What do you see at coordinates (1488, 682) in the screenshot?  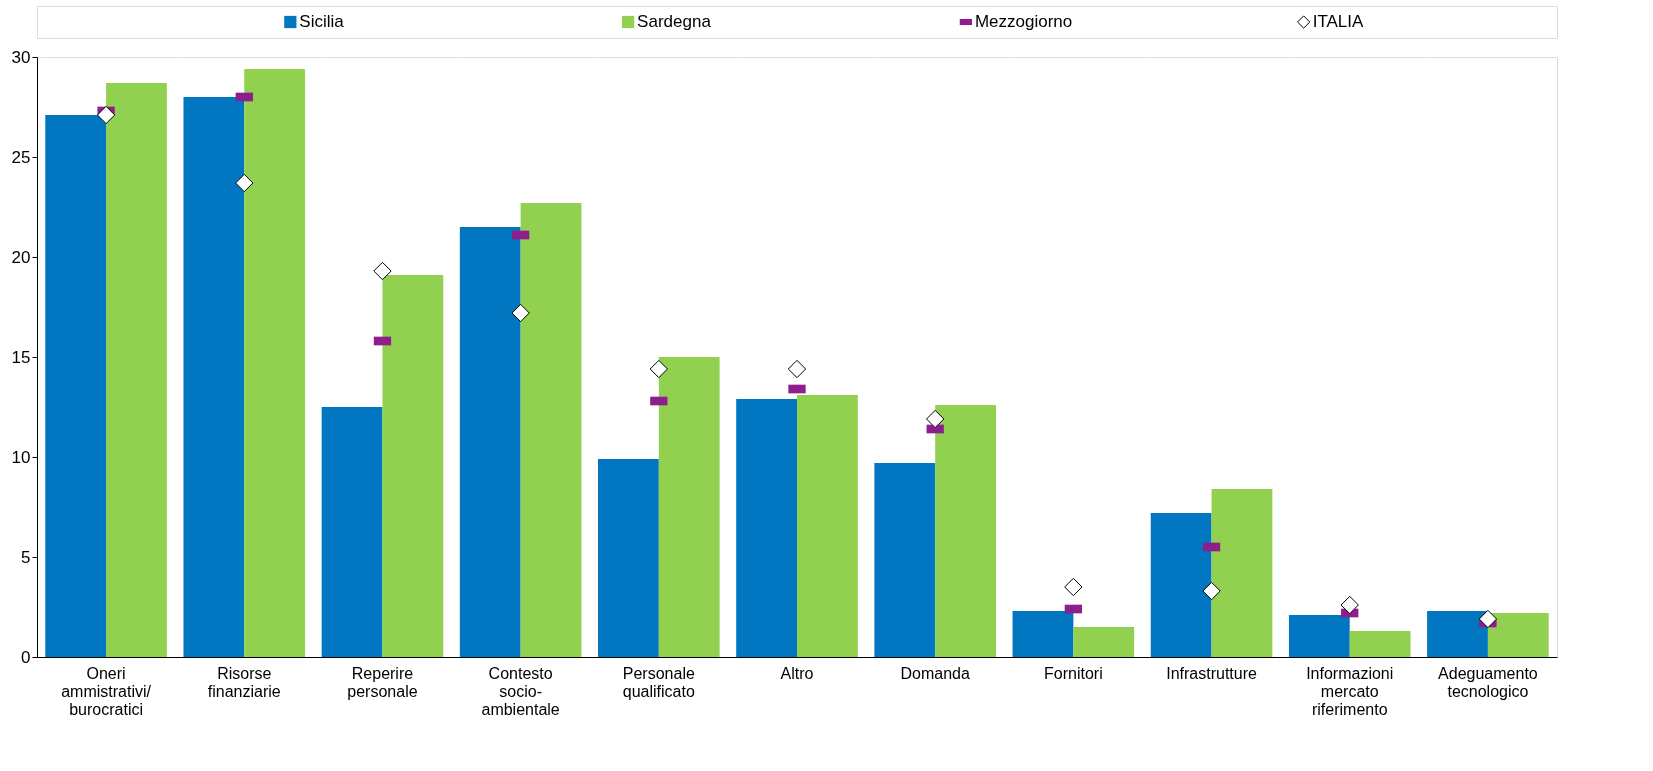 I see `x-tick-label: Adeguamento tecnologico` at bounding box center [1488, 682].